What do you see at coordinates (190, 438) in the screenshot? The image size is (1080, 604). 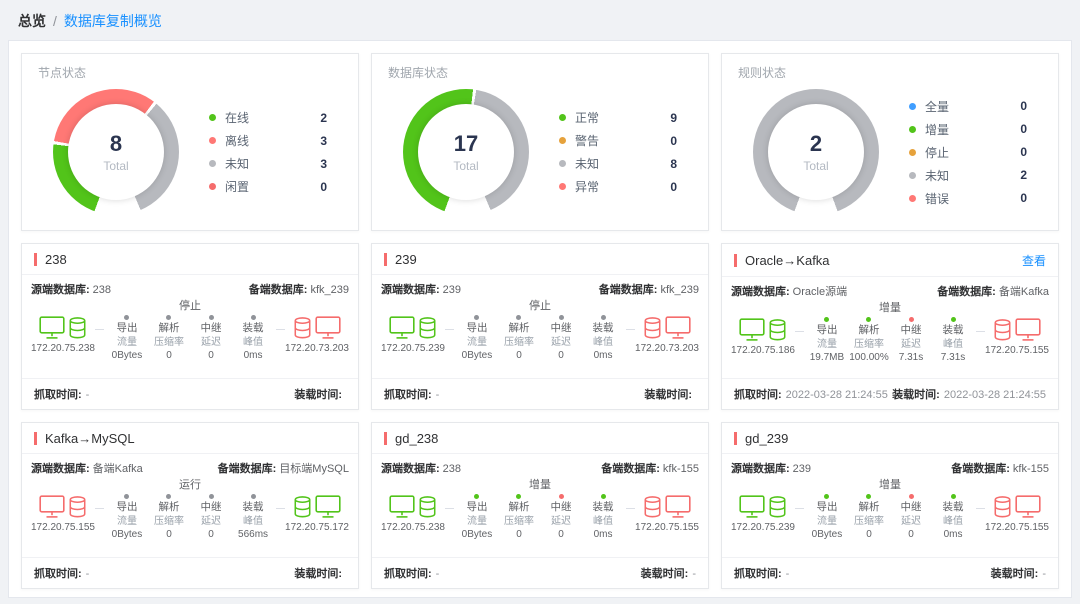 I see `replication-card-header: Kafka→MySQL` at bounding box center [190, 438].